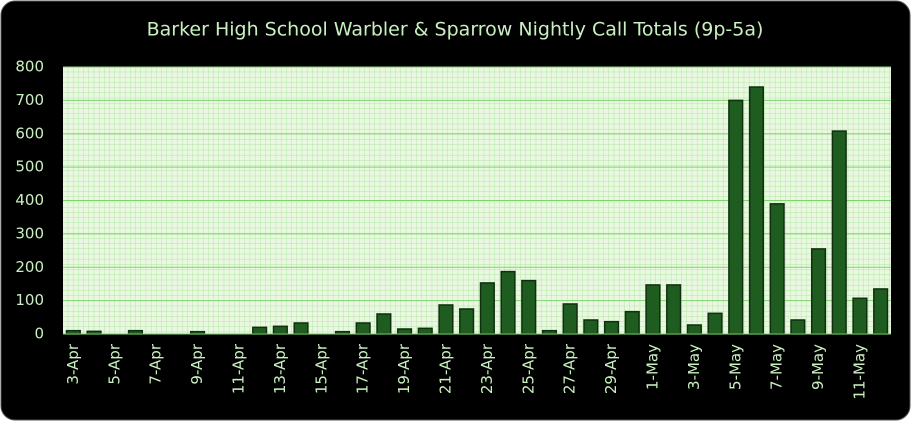  What do you see at coordinates (818, 367) in the screenshot?
I see `x-tick-label: 9-May` at bounding box center [818, 367].